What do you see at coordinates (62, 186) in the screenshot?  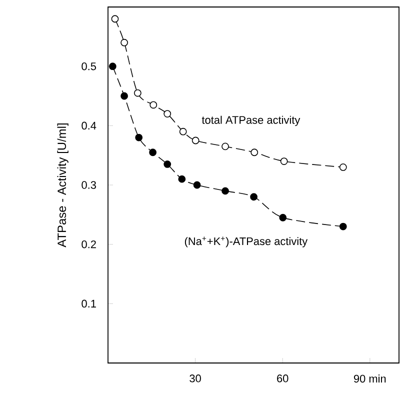 I see `y-axis-title: ATPase - Activity [U/ml]` at bounding box center [62, 186].